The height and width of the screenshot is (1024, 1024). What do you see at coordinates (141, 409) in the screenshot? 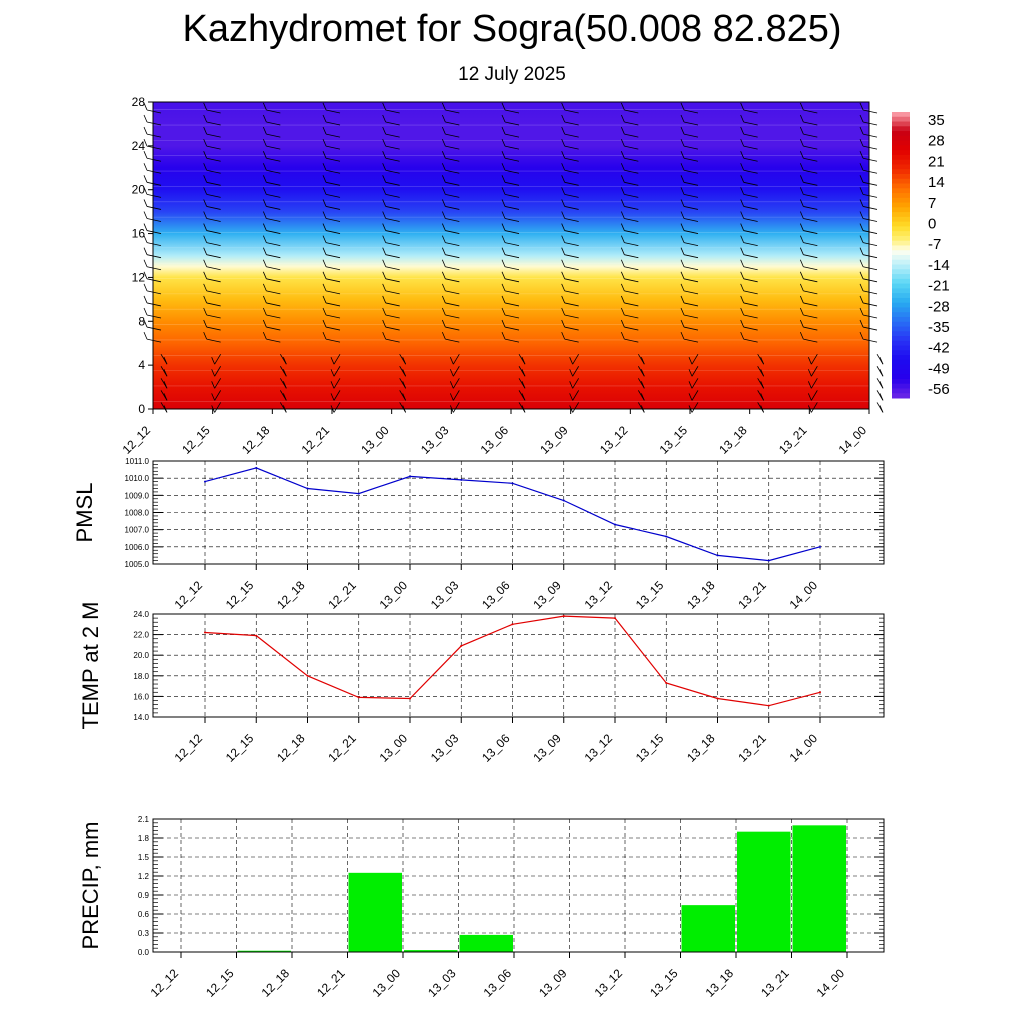
I see `y-tick-label: 0` at bounding box center [141, 409].